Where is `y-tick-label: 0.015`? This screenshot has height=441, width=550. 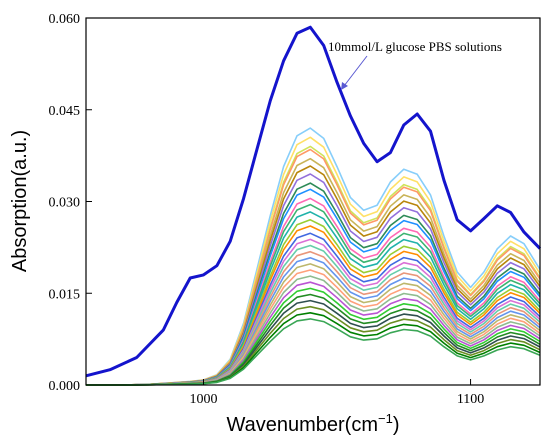 y-tick-label: 0.015 is located at coordinates (65, 294).